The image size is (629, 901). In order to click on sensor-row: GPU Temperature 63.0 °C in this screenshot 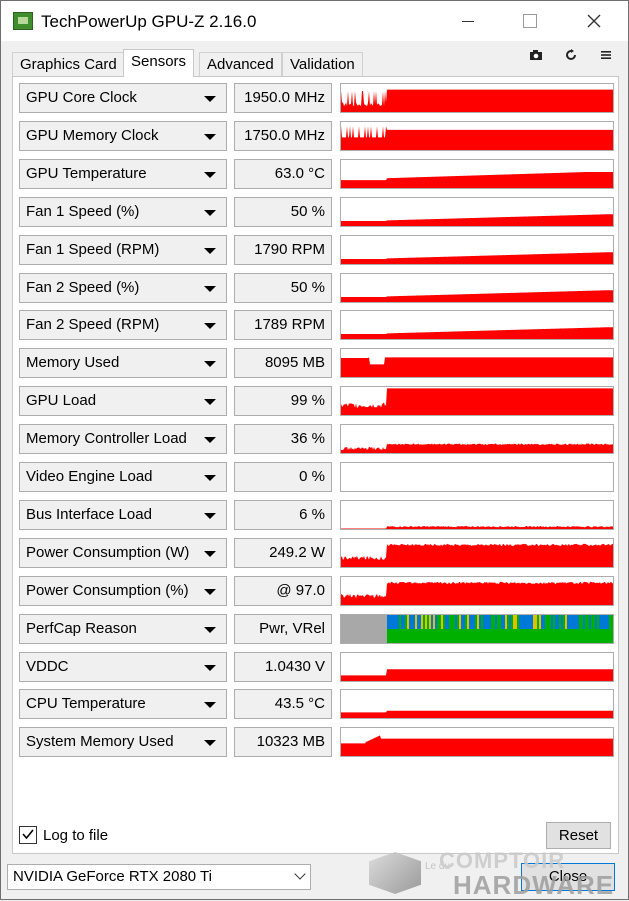, I will do `click(317, 173)`.